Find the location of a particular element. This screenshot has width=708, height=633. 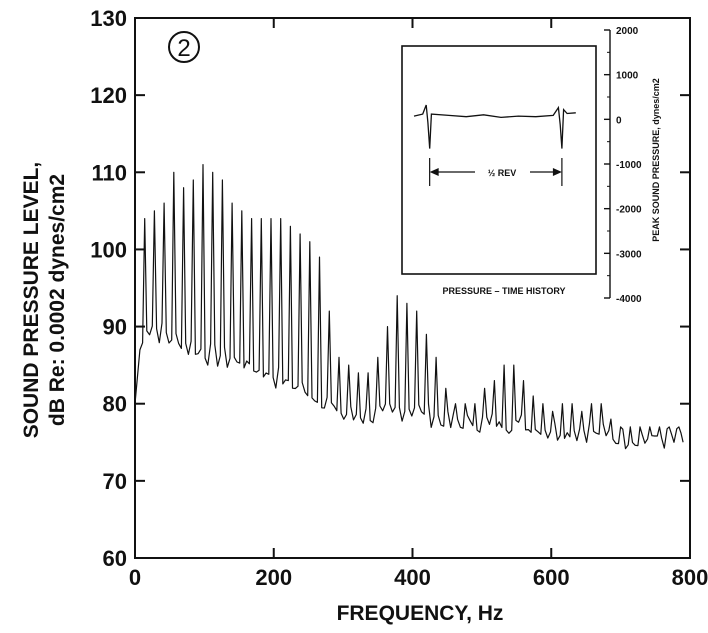

y-tick-label: 90 is located at coordinates (115, 327).